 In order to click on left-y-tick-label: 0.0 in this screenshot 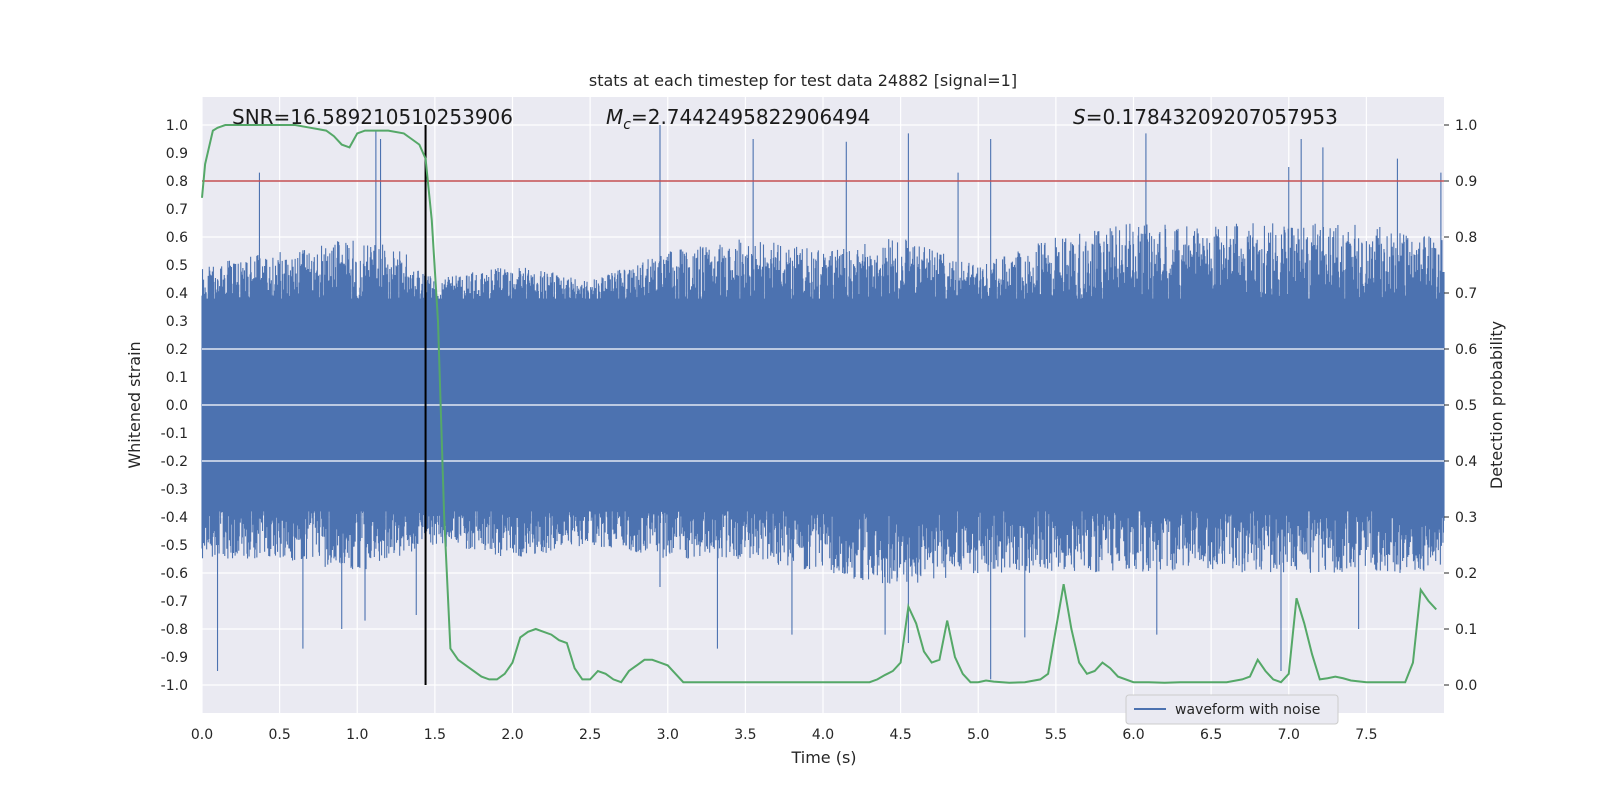, I will do `click(177, 406)`.